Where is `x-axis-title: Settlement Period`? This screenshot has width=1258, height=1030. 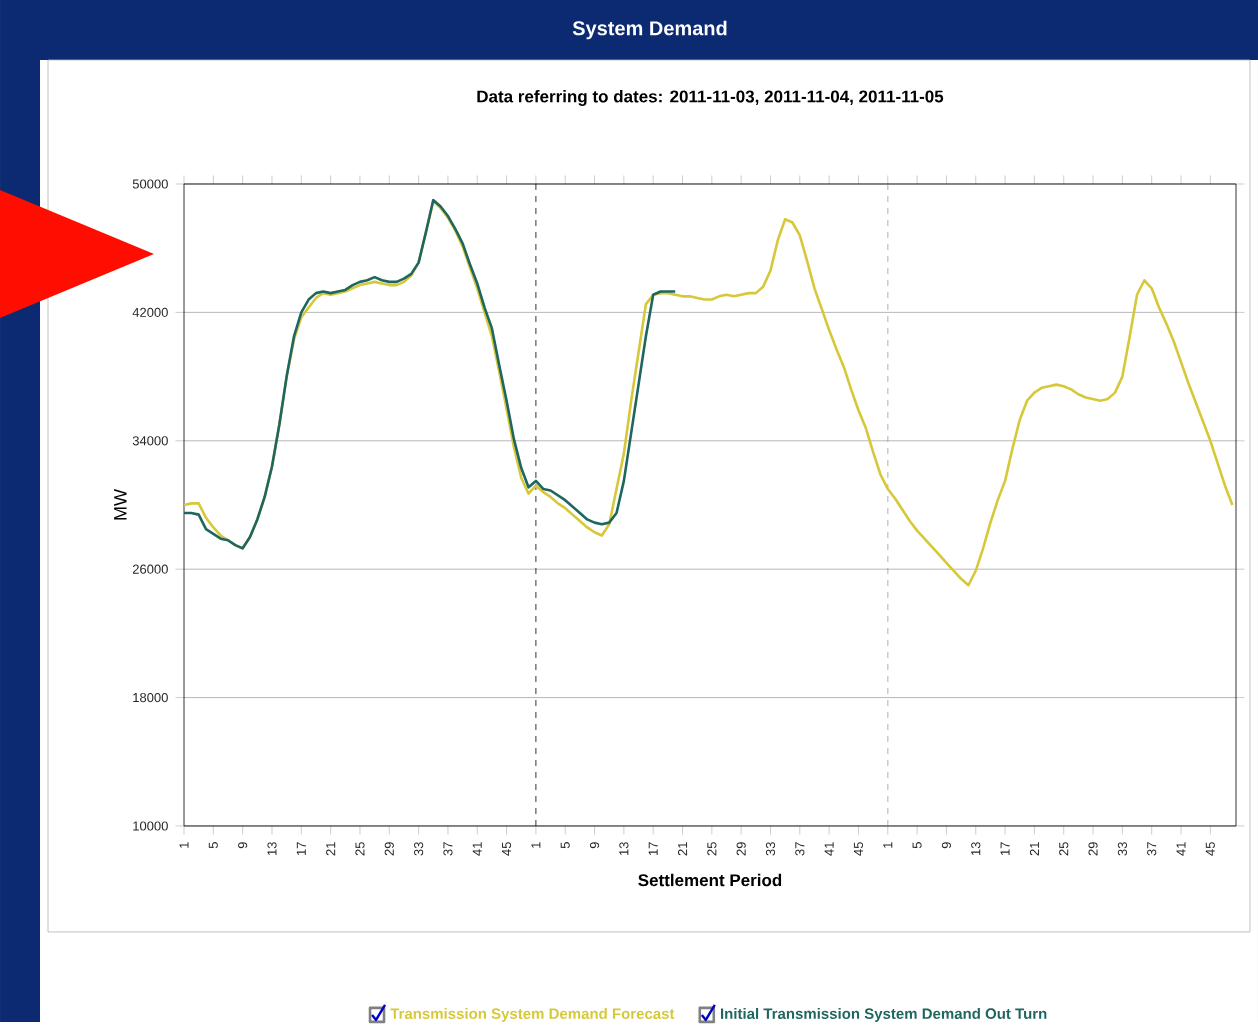
x-axis-title: Settlement Period is located at coordinates (710, 880).